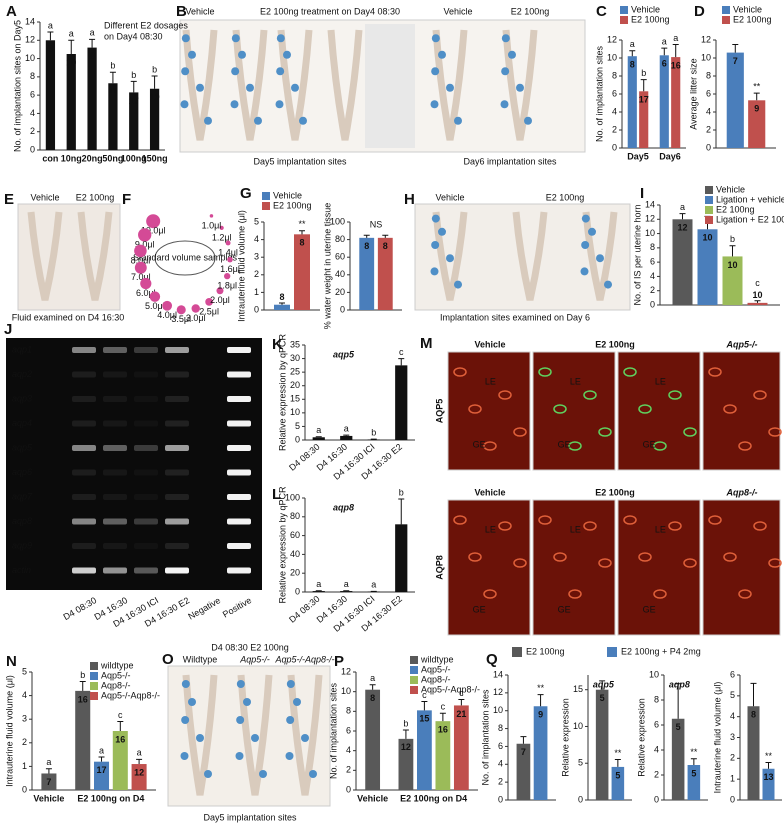  What do you see at coordinates (80, 608) in the screenshot?
I see `lane-label: D4 08:30` at bounding box center [80, 608].